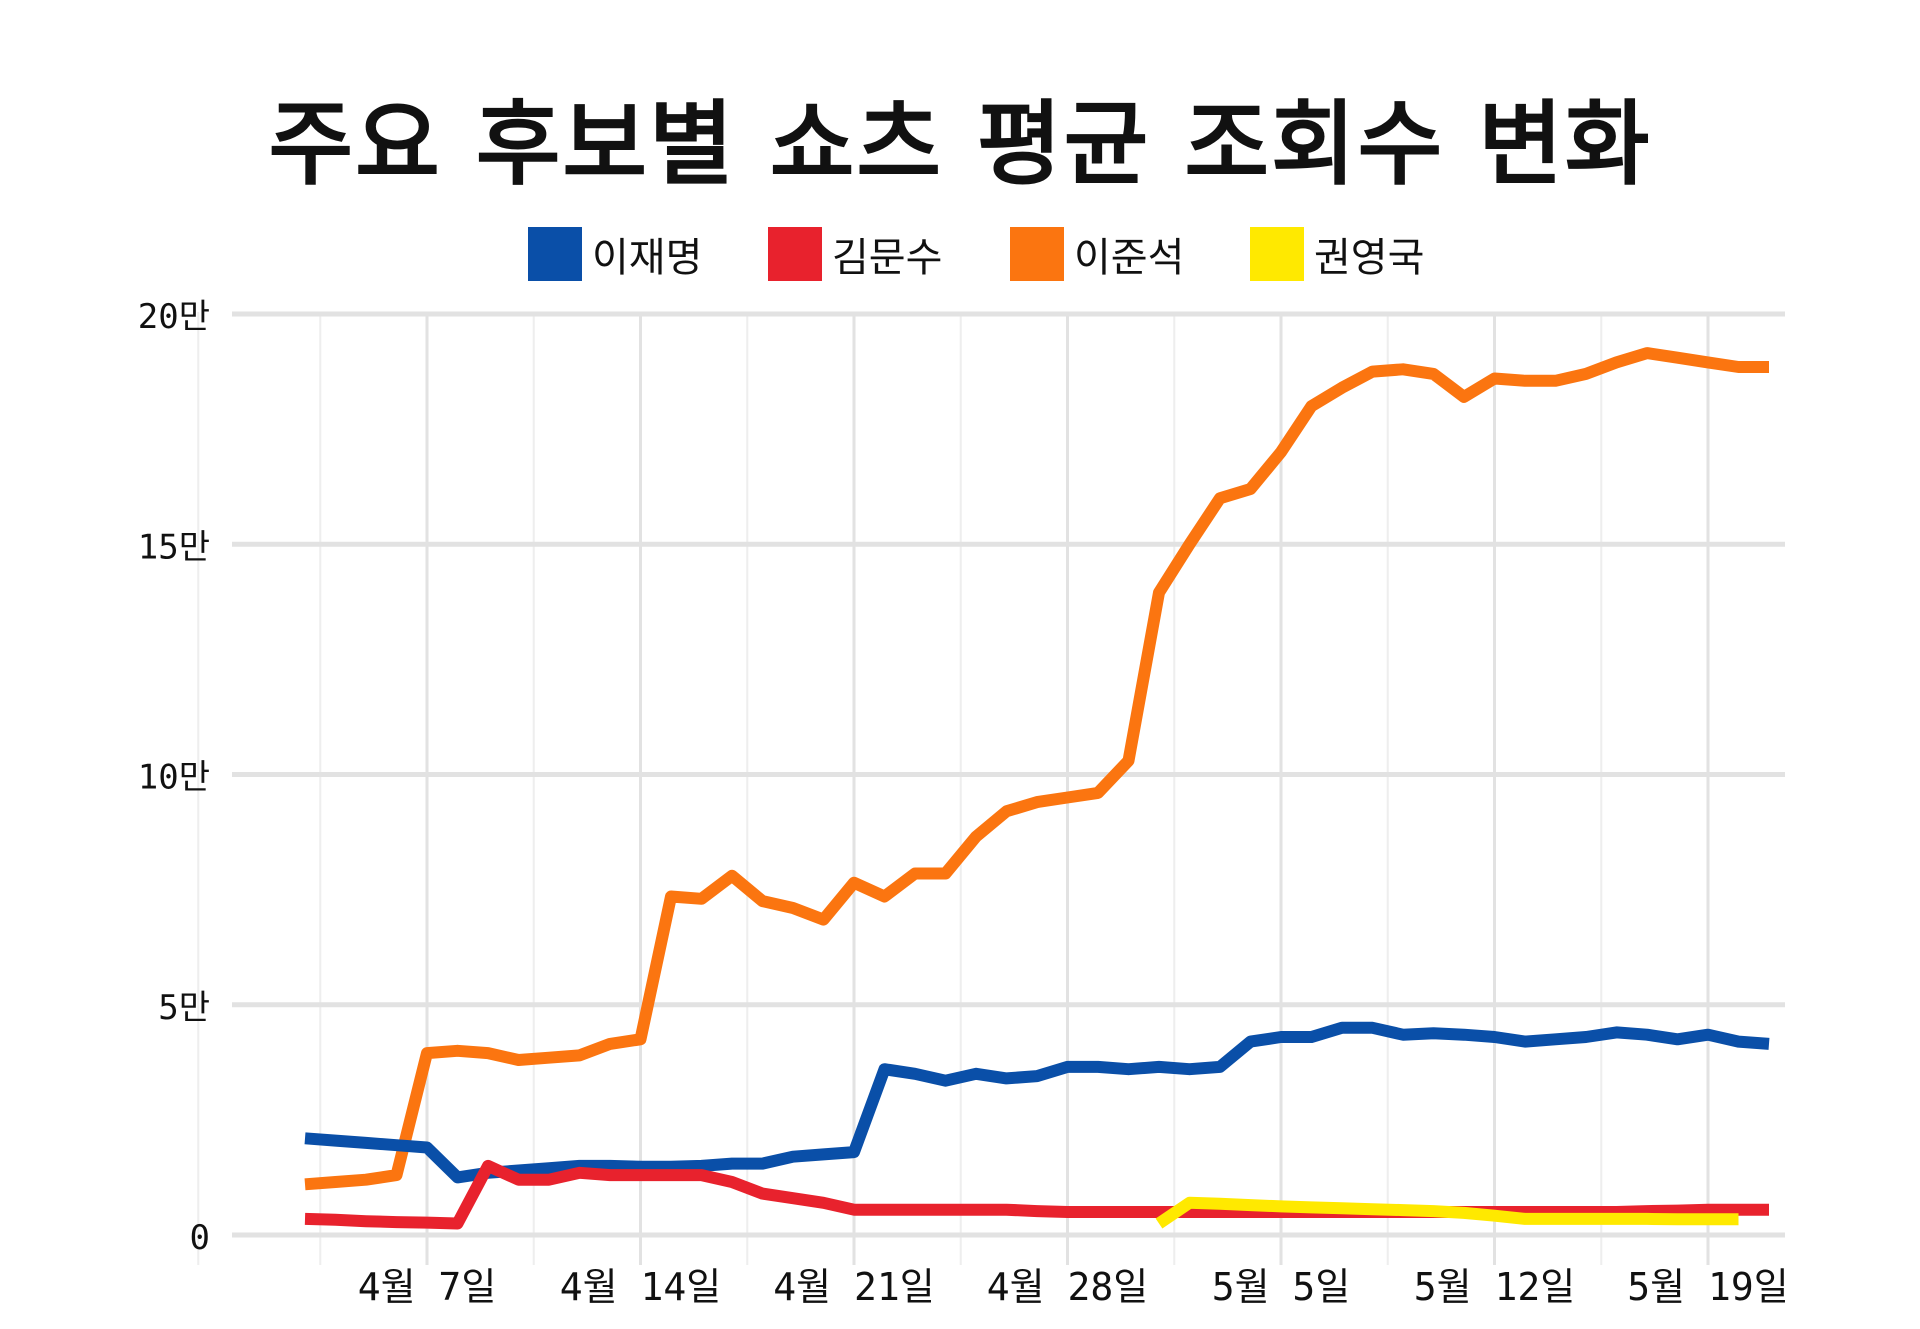 Image resolution: width=1920 pixels, height=1329 pixels. I want to click on legend-item: 이재명, so click(615, 254).